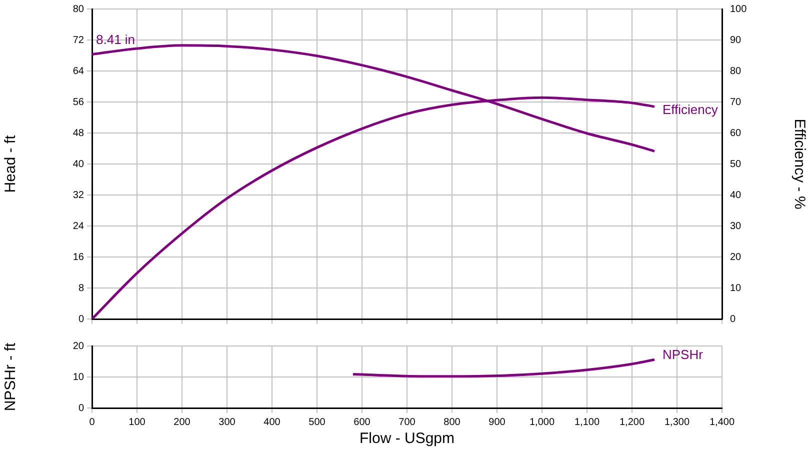  What do you see at coordinates (587, 422) in the screenshot?
I see `x-tick-label: 1,100` at bounding box center [587, 422].